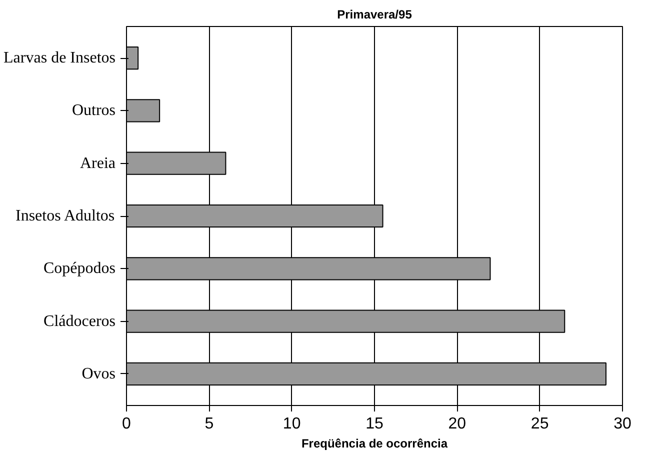 This screenshot has height=453, width=647. What do you see at coordinates (457, 424) in the screenshot?
I see `x-tick-label: 20` at bounding box center [457, 424].